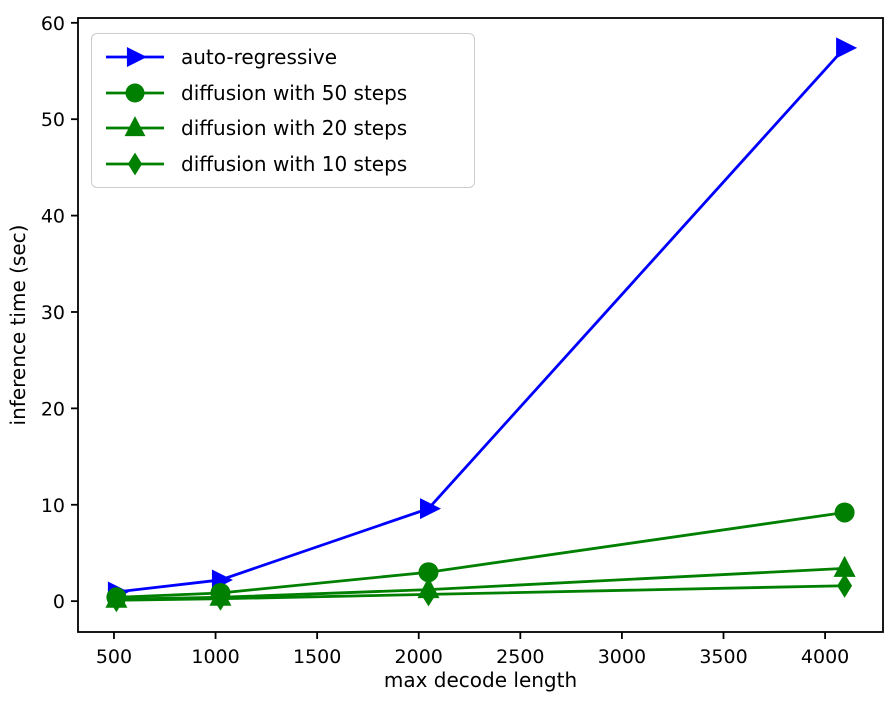  What do you see at coordinates (825, 657) in the screenshot?
I see `x-tick-label: 4000` at bounding box center [825, 657].